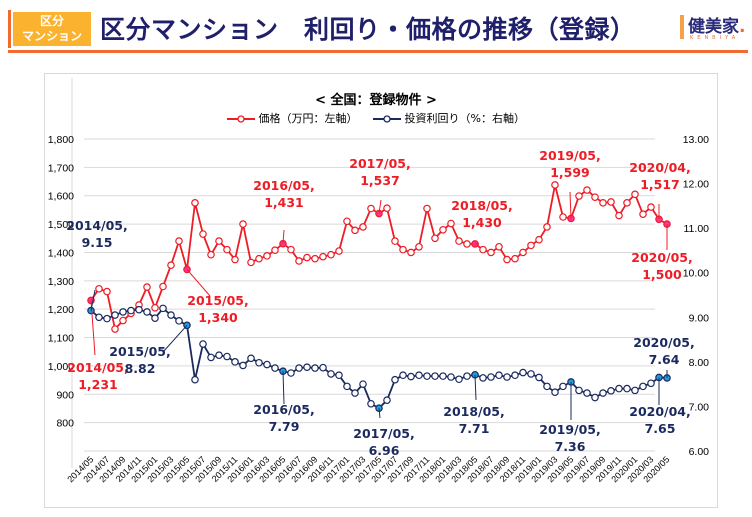 This screenshot has width=752, height=517. Describe the element at coordinates (61, 197) in the screenshot. I see `y-left-tick-label: 1,600` at that location.